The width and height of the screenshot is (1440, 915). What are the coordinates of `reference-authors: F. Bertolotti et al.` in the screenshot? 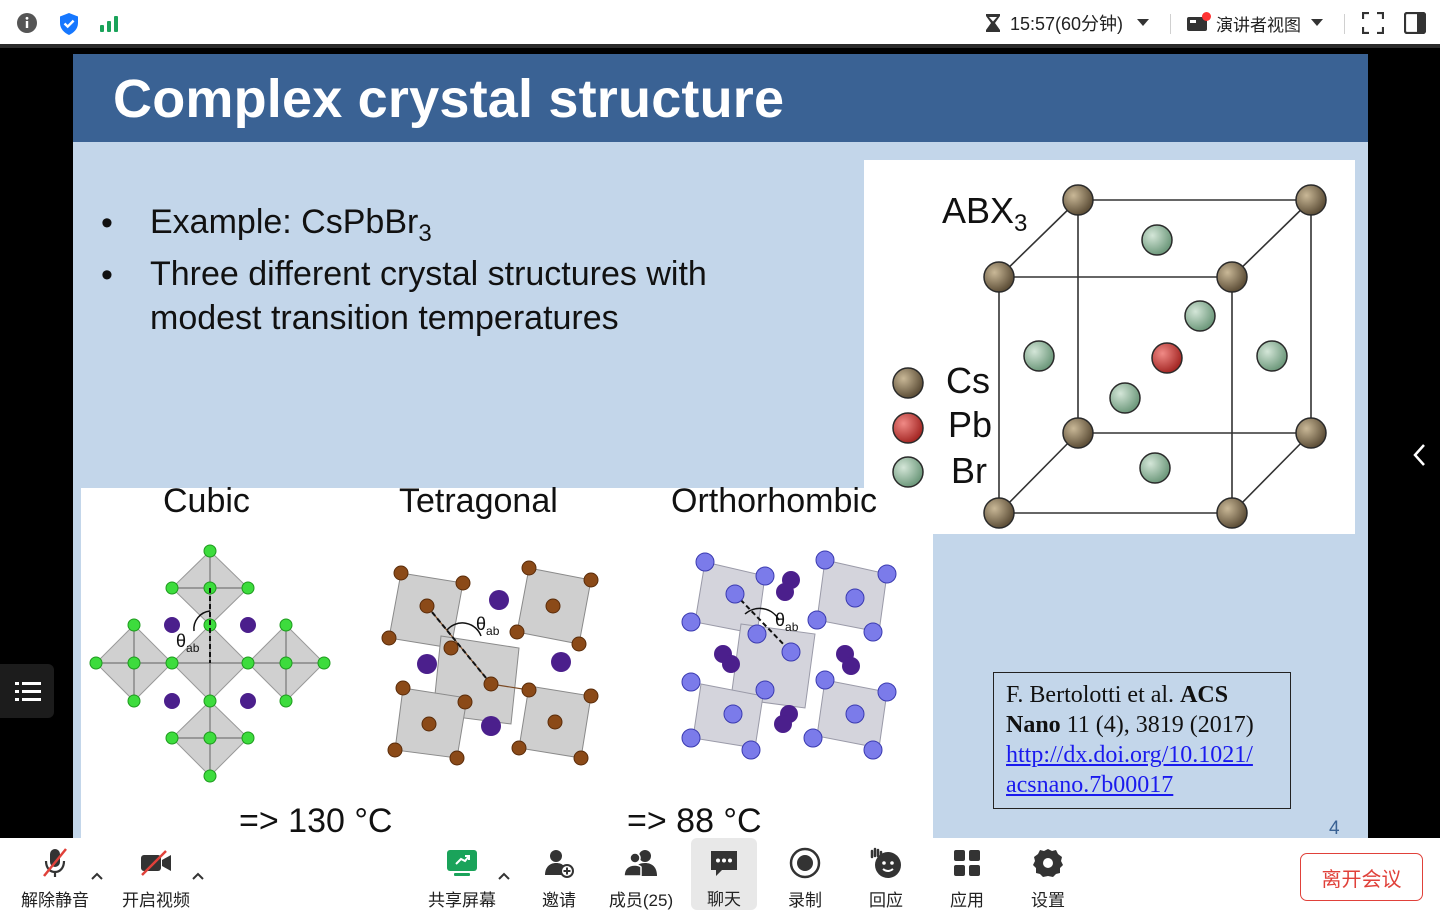 It's located at (1093, 695).